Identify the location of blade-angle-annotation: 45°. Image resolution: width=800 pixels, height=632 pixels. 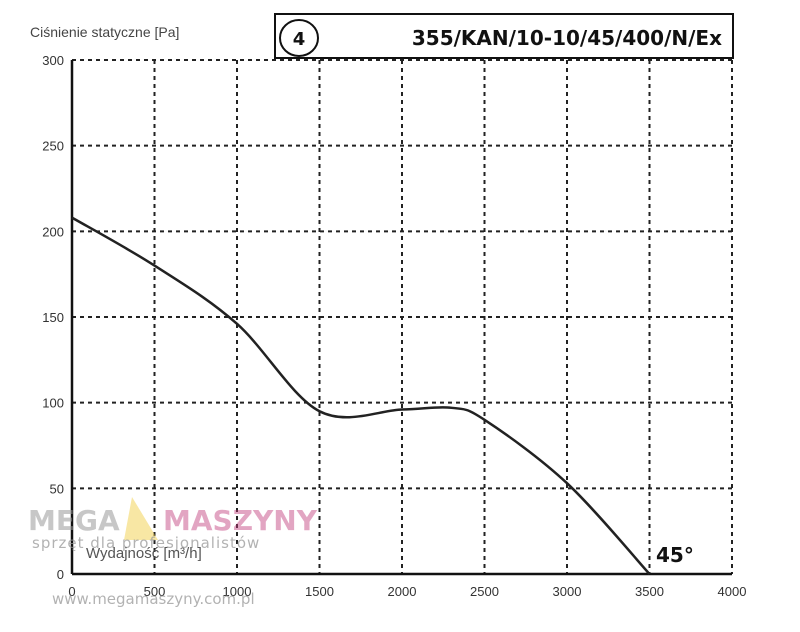
(675, 555).